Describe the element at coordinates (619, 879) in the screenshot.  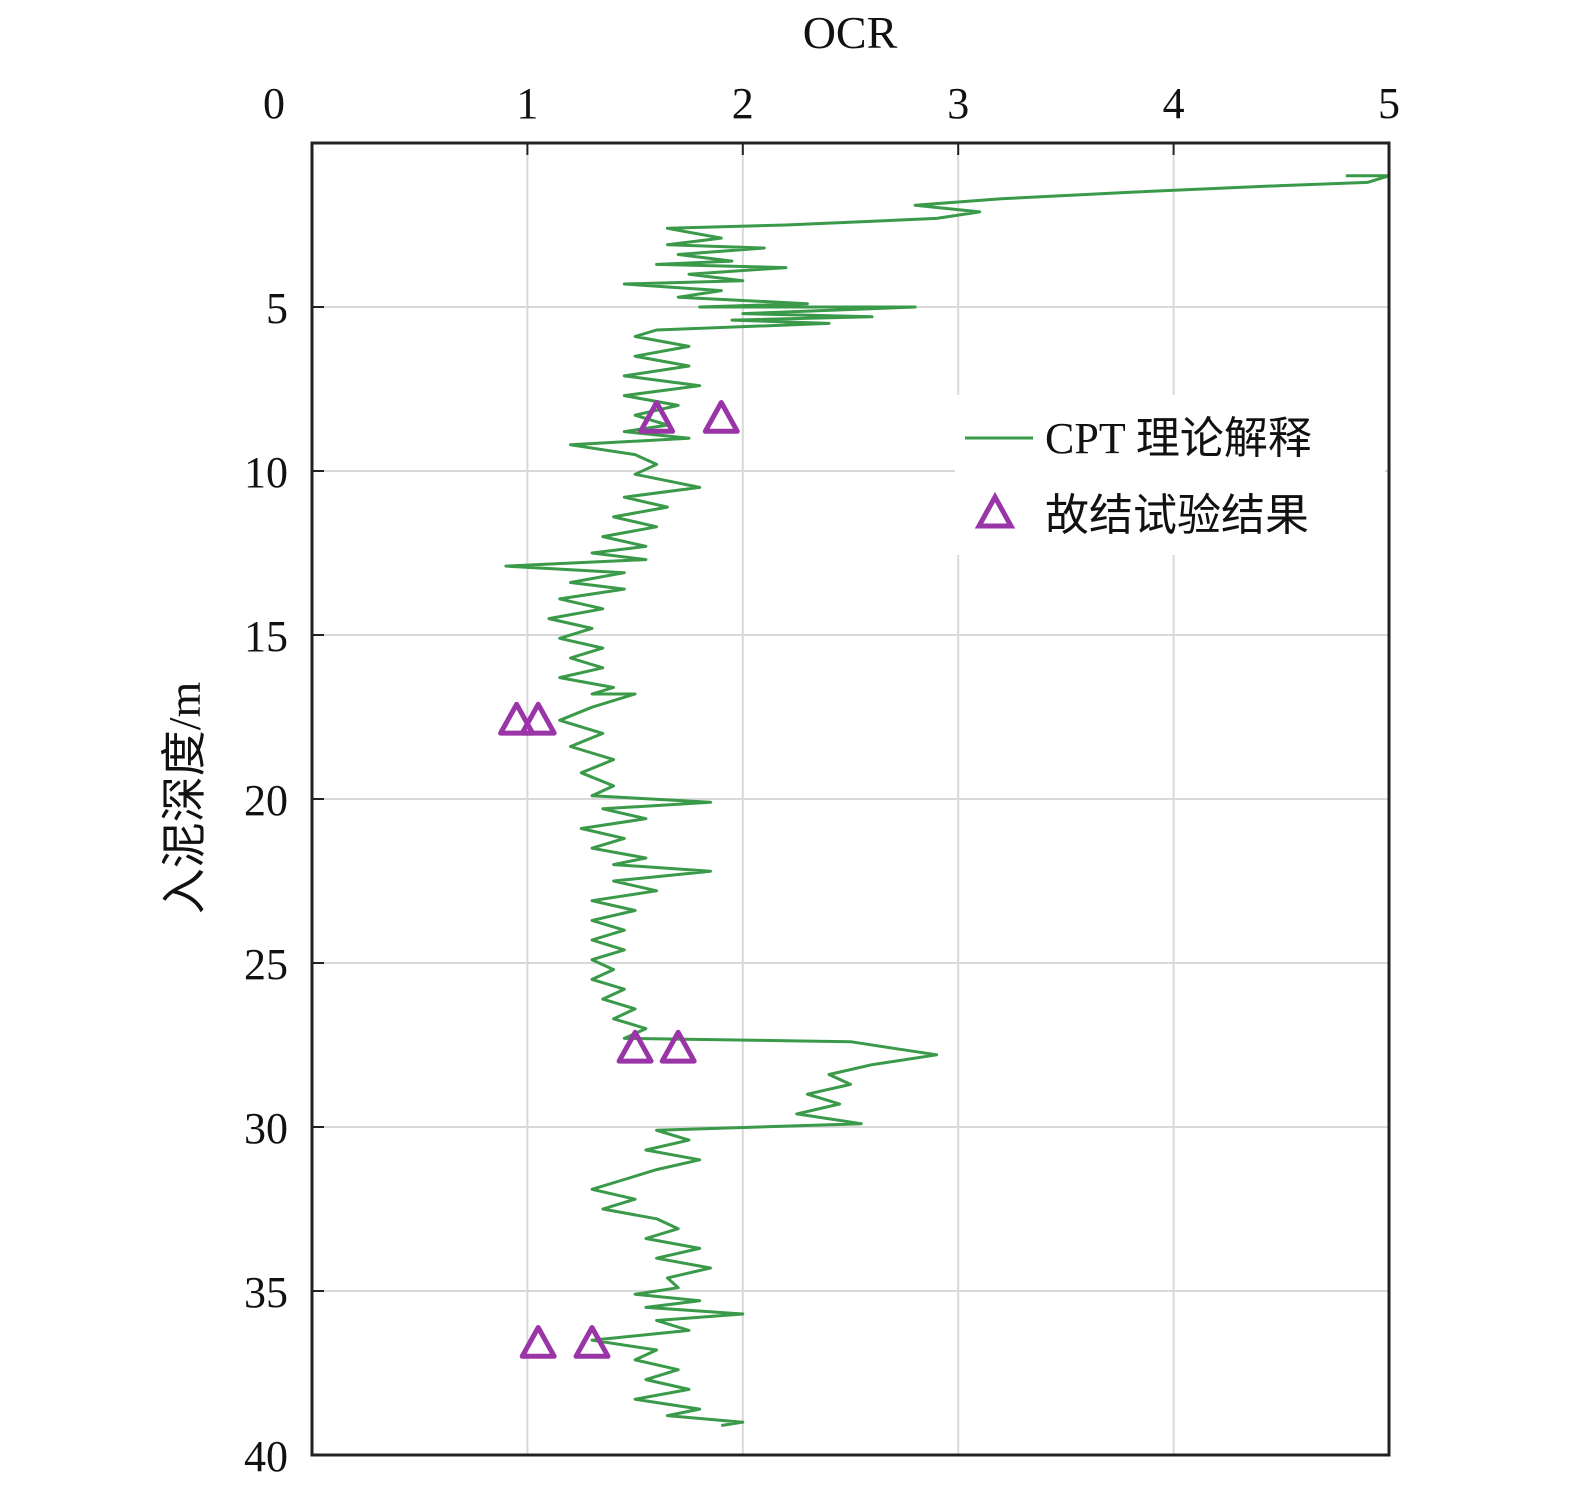
I see `marker-layer` at that location.